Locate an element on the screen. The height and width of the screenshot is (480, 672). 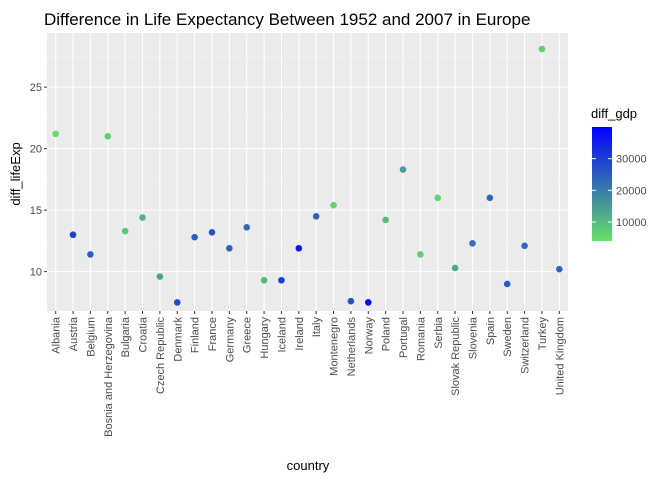
x-tick-label: Slovak Republic is located at coordinates (456, 356).